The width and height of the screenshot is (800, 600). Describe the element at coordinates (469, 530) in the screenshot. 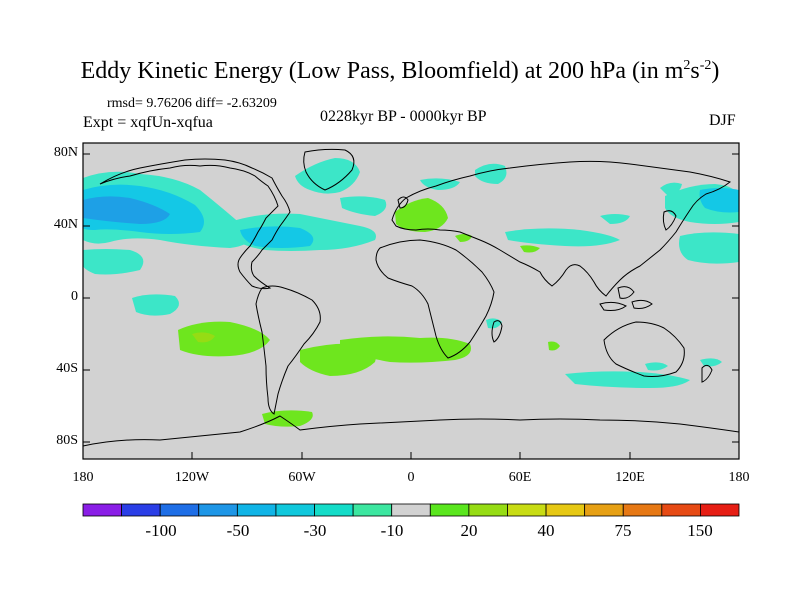

I see `colorbar-label: 20` at that location.